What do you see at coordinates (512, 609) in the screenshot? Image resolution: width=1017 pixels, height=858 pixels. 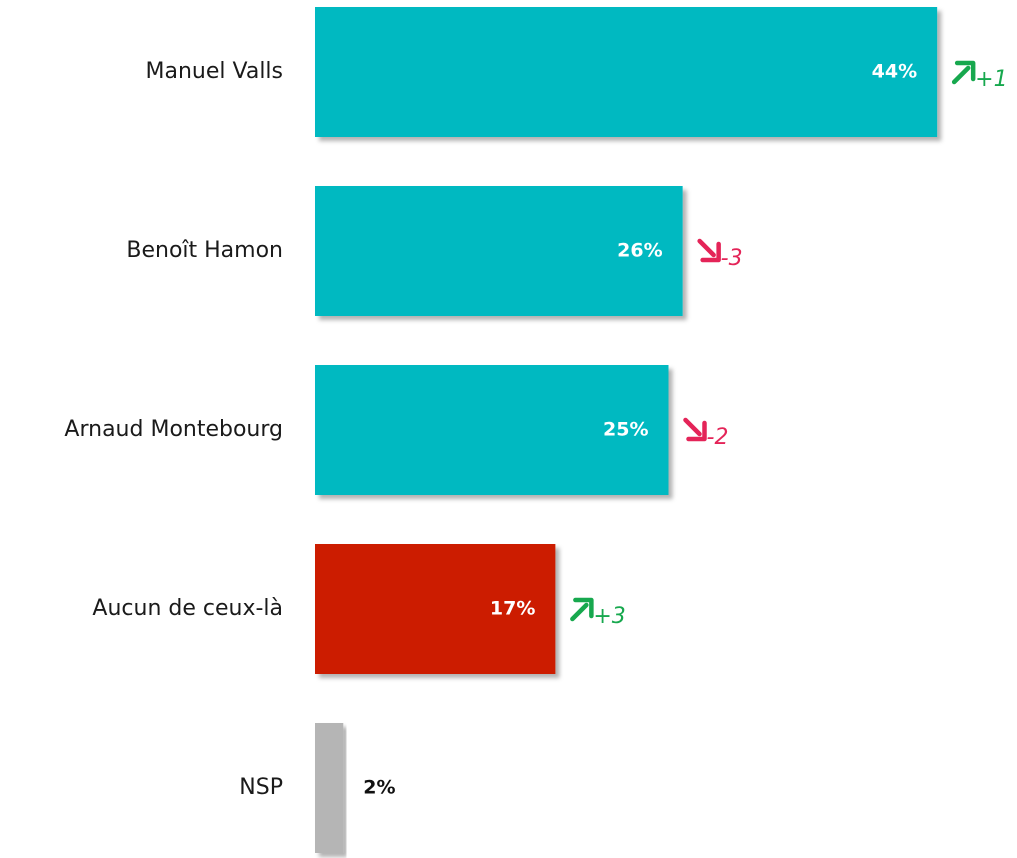 I see `value-label: 17%` at bounding box center [512, 609].